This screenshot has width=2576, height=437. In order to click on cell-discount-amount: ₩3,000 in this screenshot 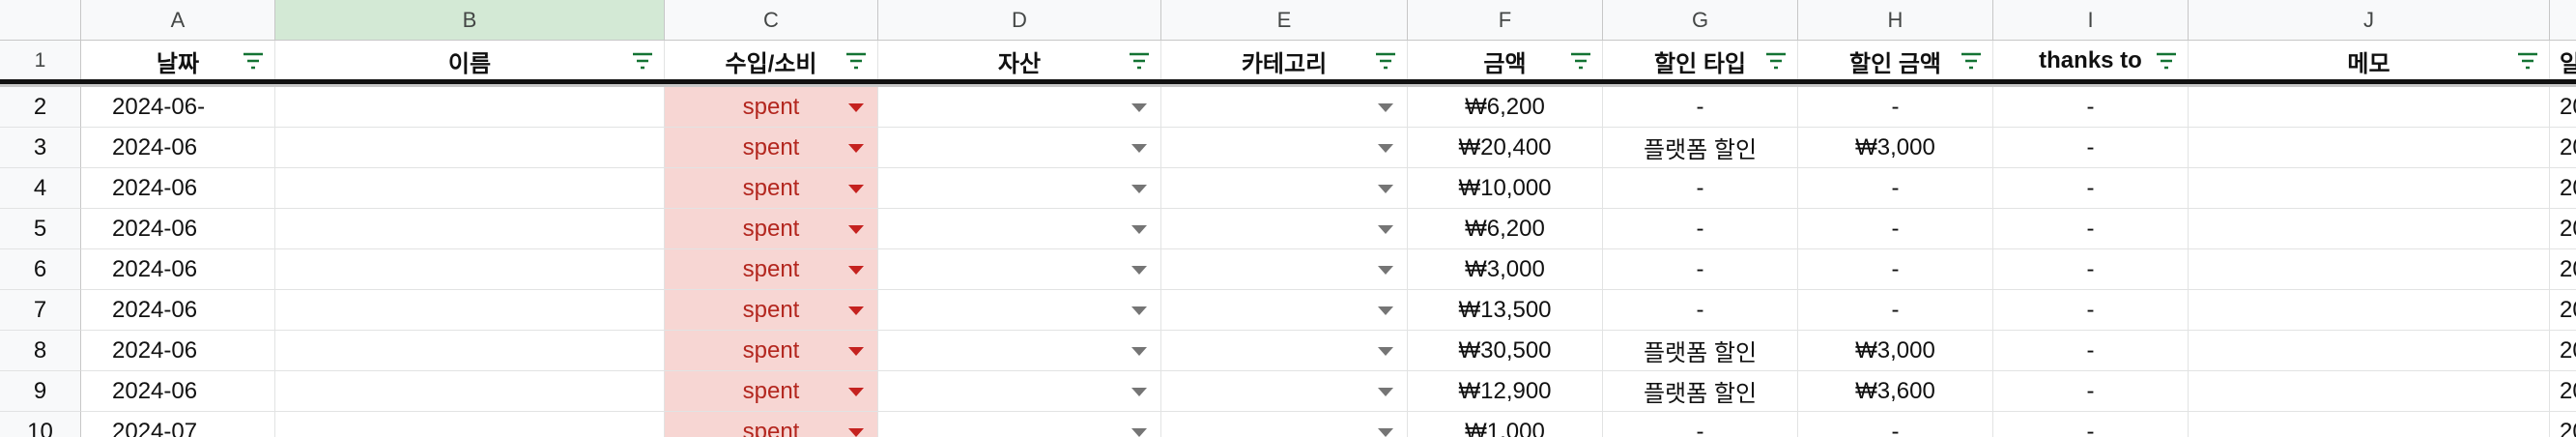, I will do `click(1896, 148)`.